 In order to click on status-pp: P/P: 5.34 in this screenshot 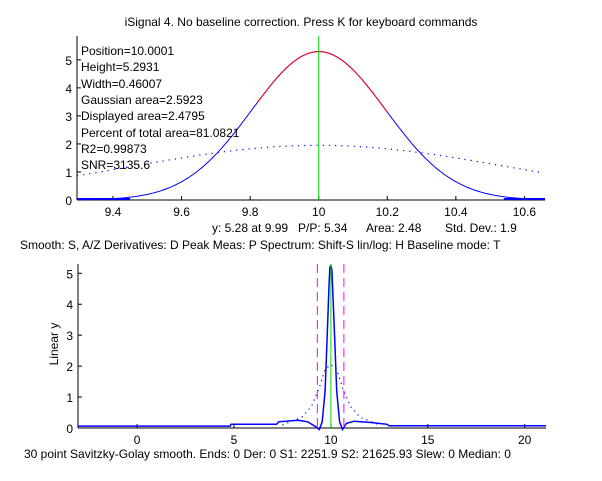, I will do `click(323, 228)`.